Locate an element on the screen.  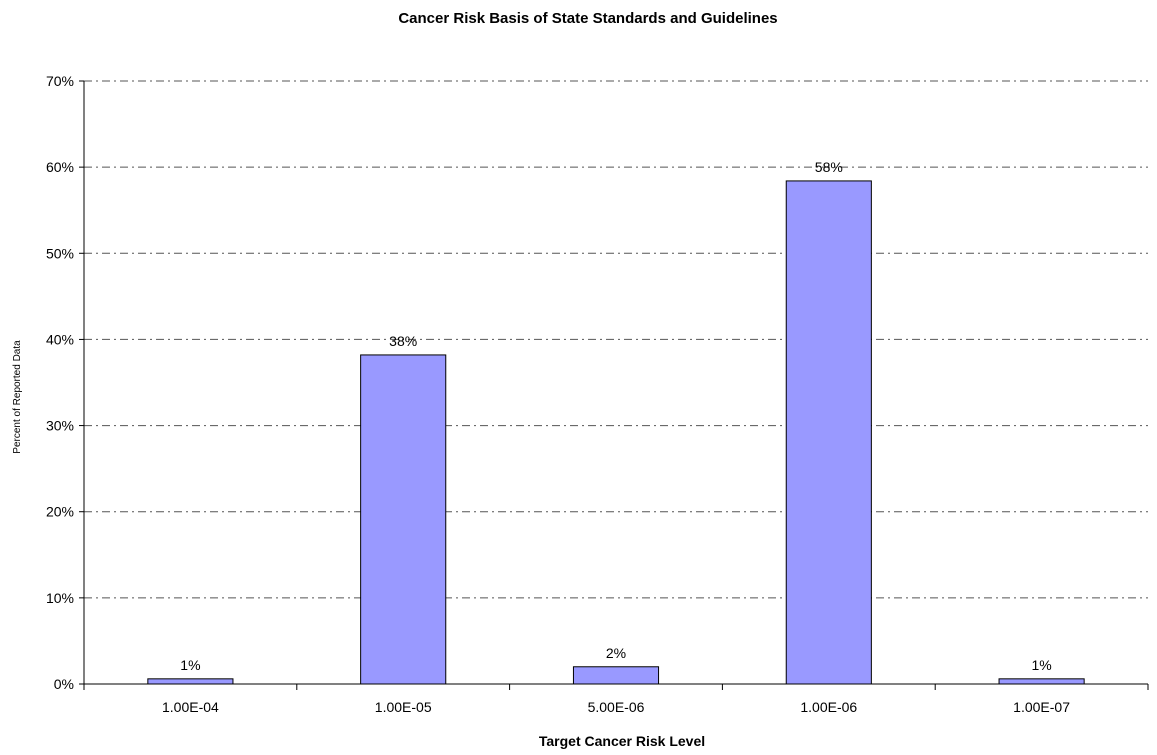
y-tick-label: 60% is located at coordinates (60, 167).